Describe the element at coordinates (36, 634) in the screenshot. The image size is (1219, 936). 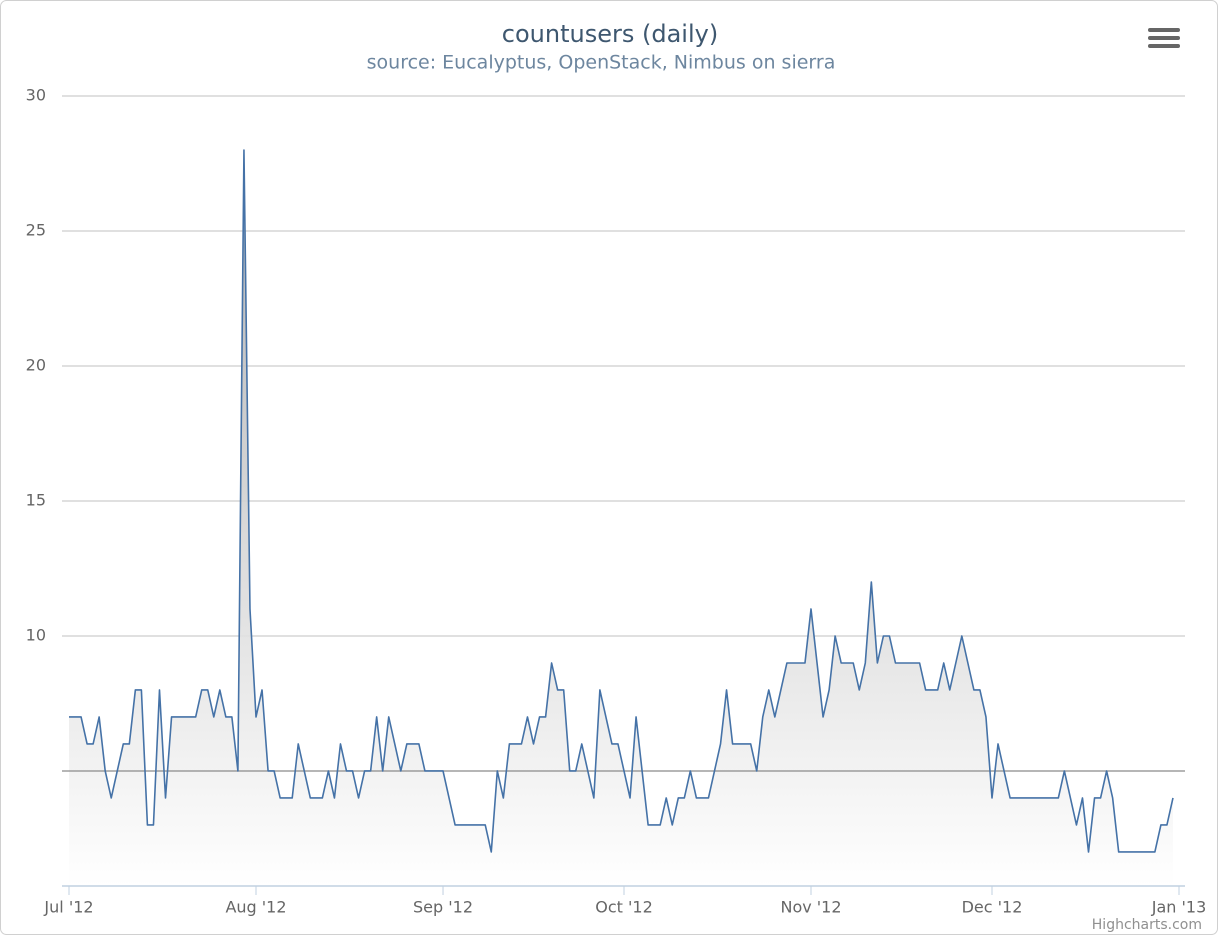
I see `y-tick-label: 10` at that location.